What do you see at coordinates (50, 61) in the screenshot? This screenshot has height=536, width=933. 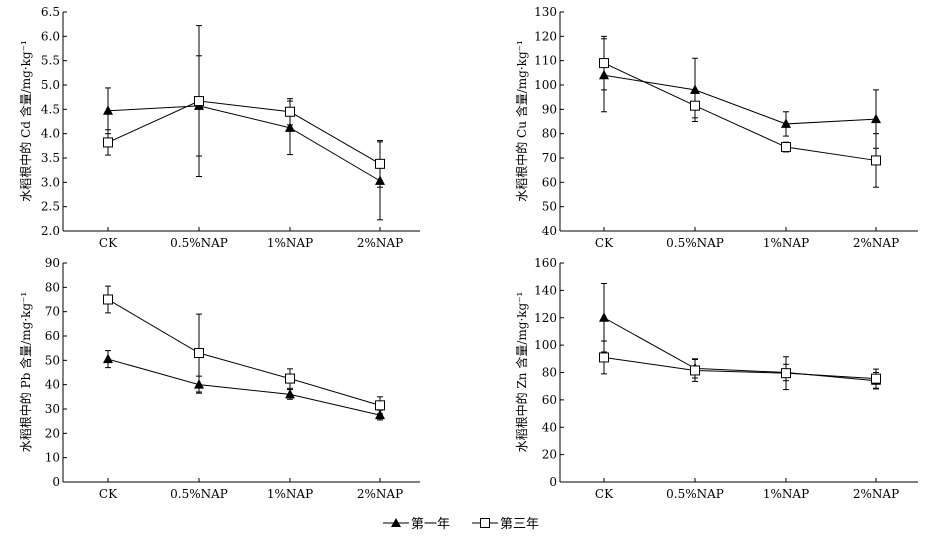 I see `y-tick-label: 5.5` at bounding box center [50, 61].